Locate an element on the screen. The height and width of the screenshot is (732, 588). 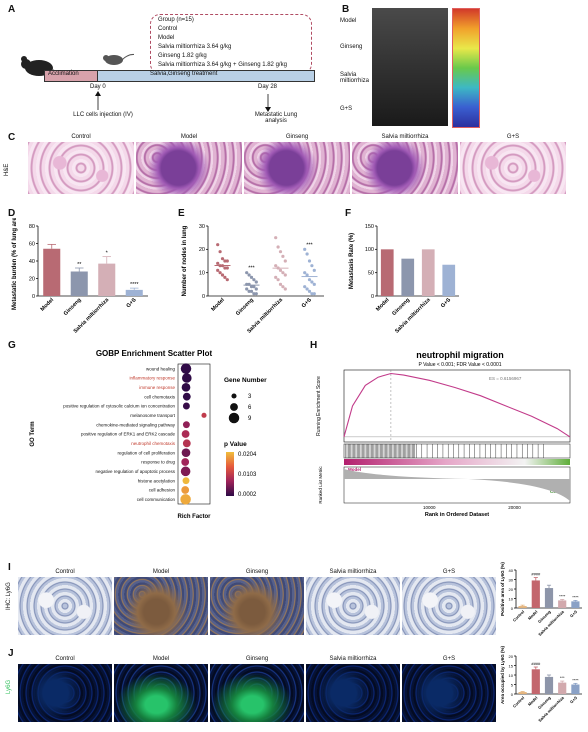
ihc-col-title-2: Ginseng is located at coordinates (257, 572).